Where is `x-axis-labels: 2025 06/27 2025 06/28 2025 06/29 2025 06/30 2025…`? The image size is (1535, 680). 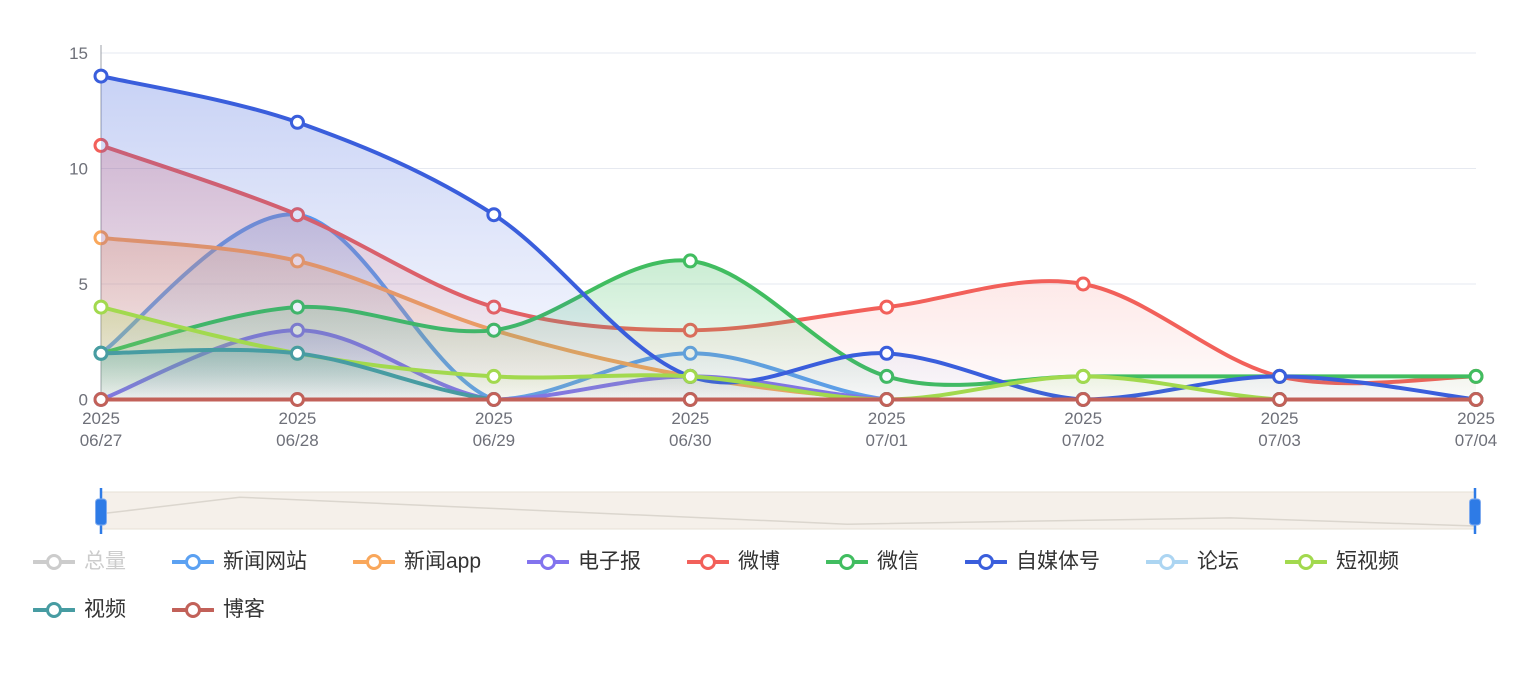
x-axis-labels: 2025 06/27 2025 06/28 2025 06/29 2025 06/30 2025… is located at coordinates (789, 429).